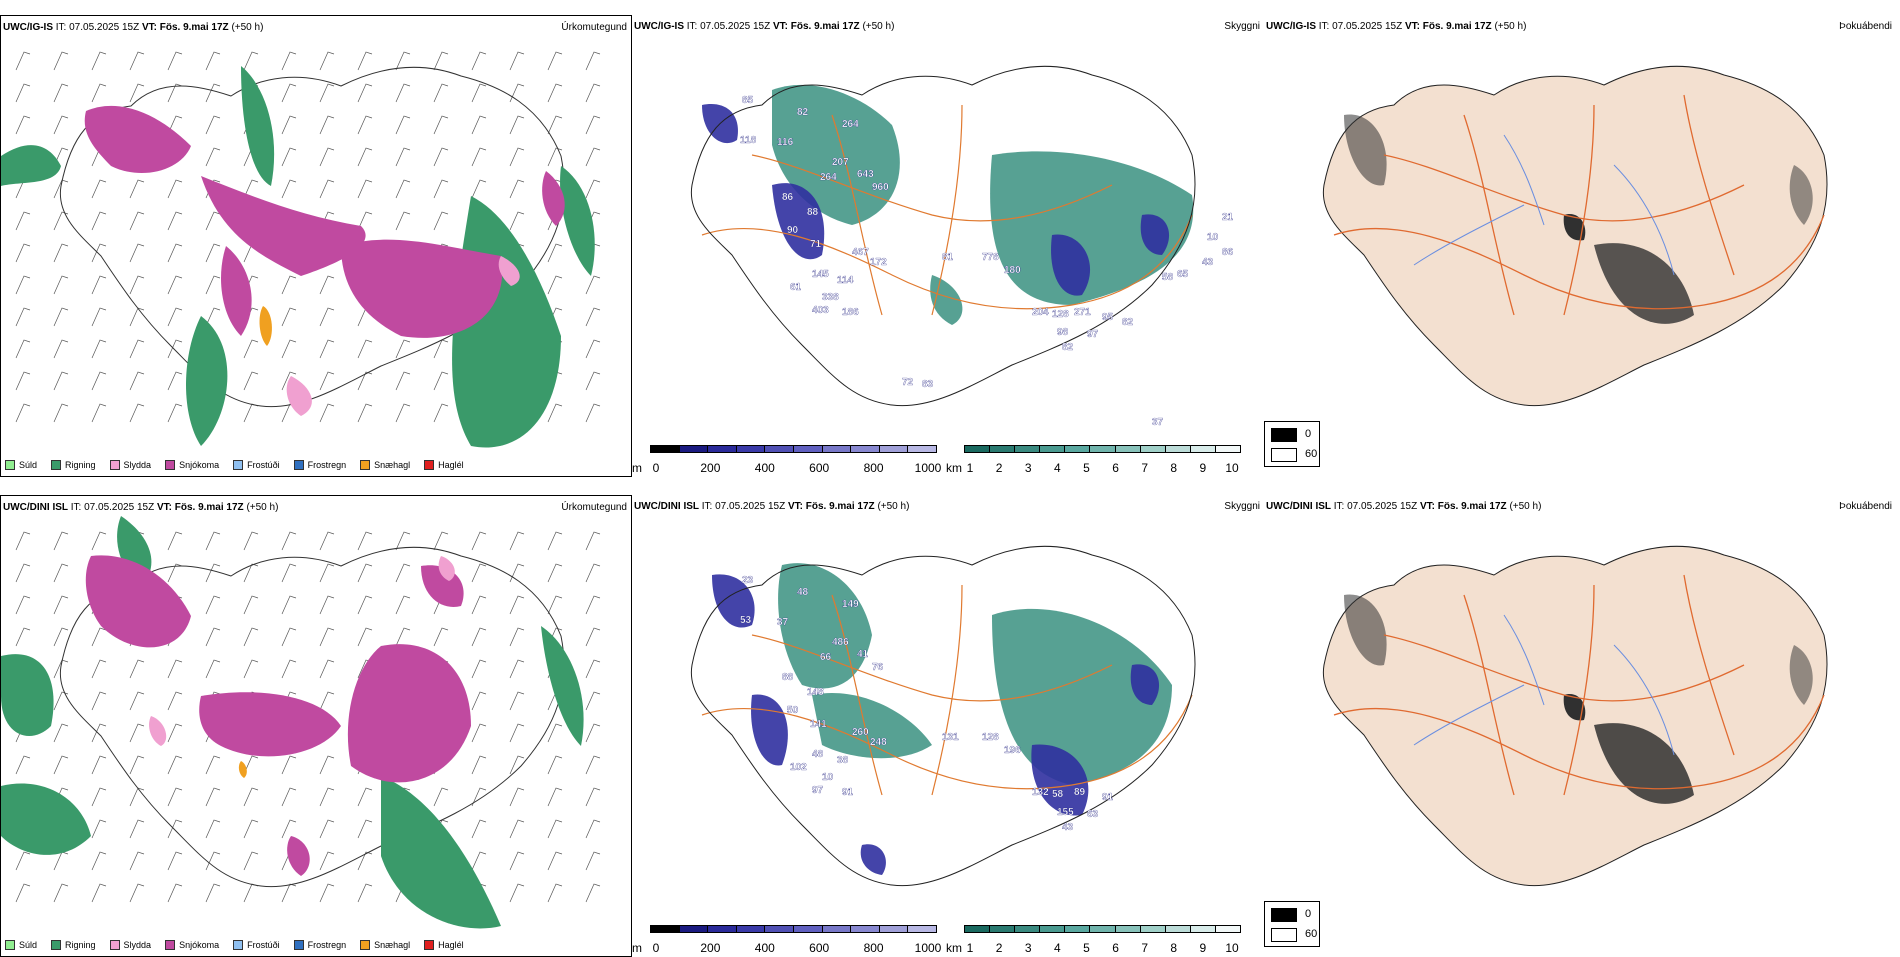 The image size is (1900, 957). What do you see at coordinates (1284, 435) in the screenshot?
I see `fog-legend-dark-swatch` at bounding box center [1284, 435].